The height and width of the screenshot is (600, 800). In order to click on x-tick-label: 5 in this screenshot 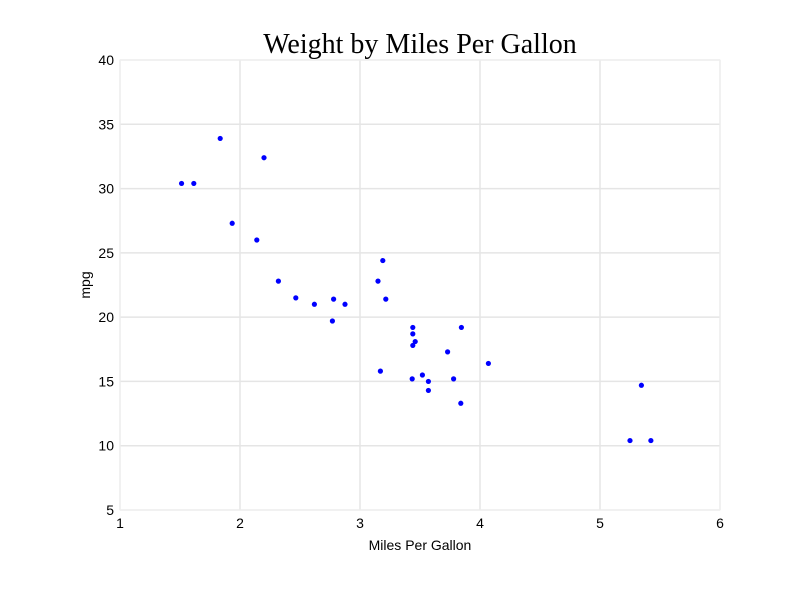, I will do `click(600, 523)`.